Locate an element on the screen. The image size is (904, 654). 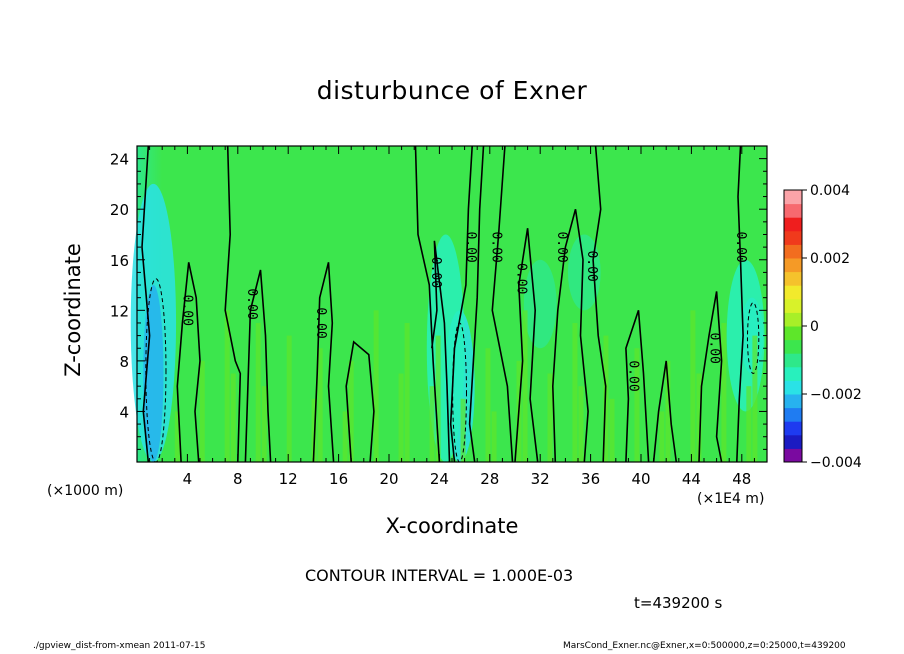
chart-title: disturbunce of Exner is located at coordinates (452, 90).